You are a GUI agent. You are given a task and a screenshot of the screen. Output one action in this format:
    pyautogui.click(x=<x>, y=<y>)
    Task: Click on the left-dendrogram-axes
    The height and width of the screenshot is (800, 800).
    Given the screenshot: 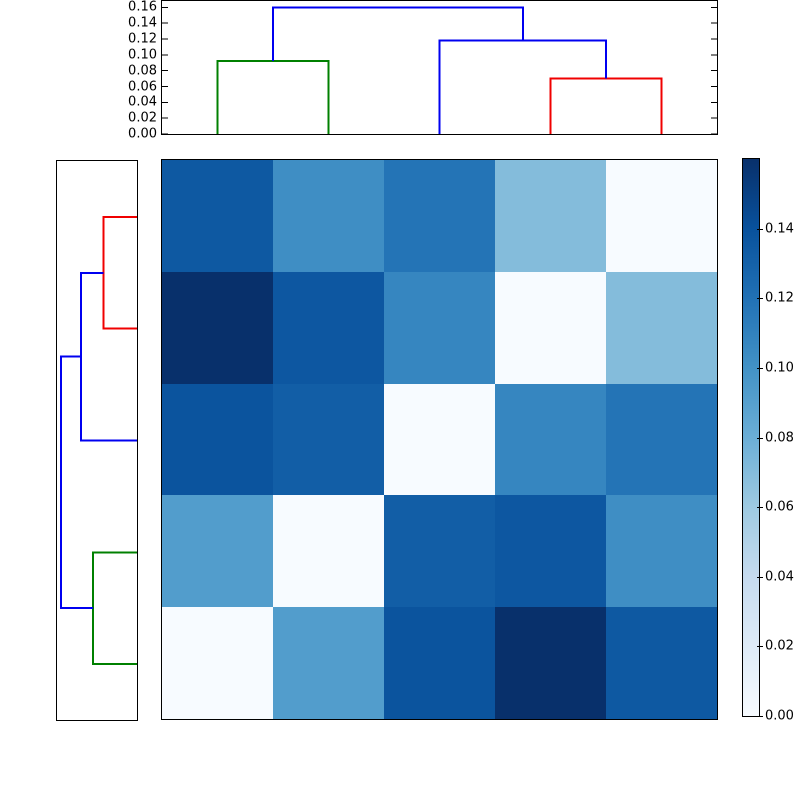 What is the action you would take?
    pyautogui.click(x=97, y=440)
    